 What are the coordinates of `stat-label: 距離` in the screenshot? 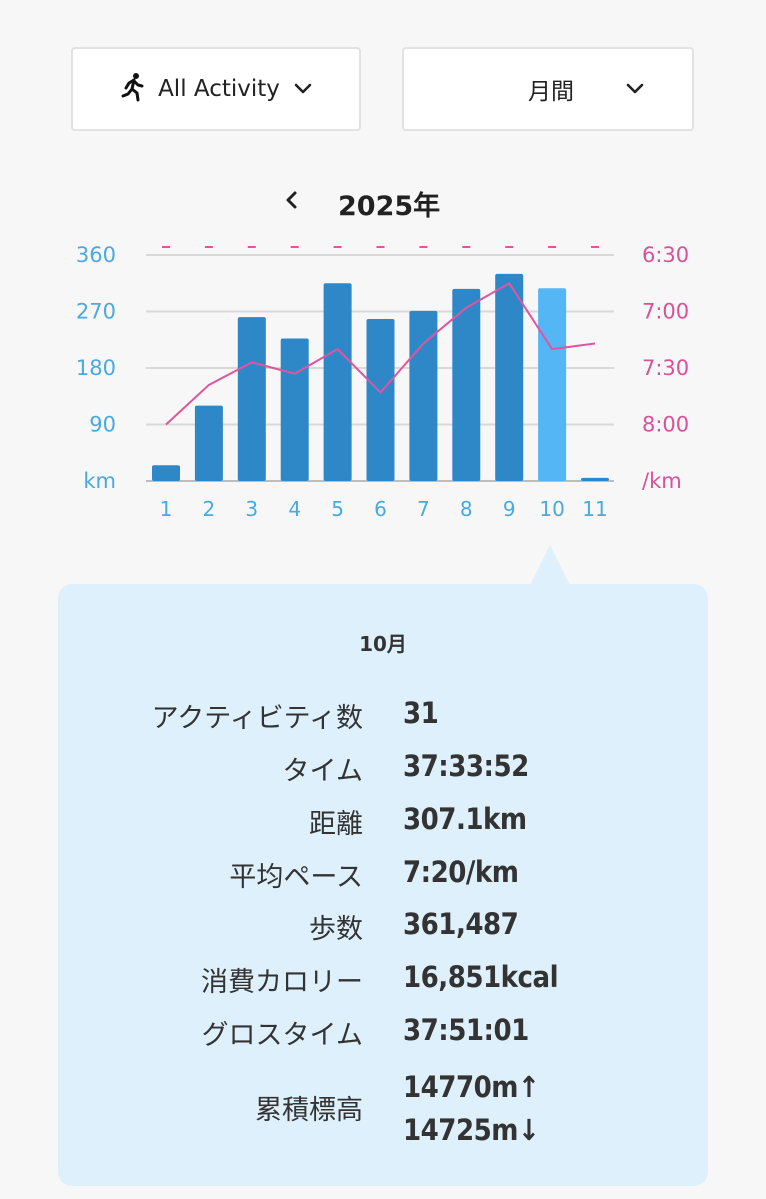 It's located at (336, 824).